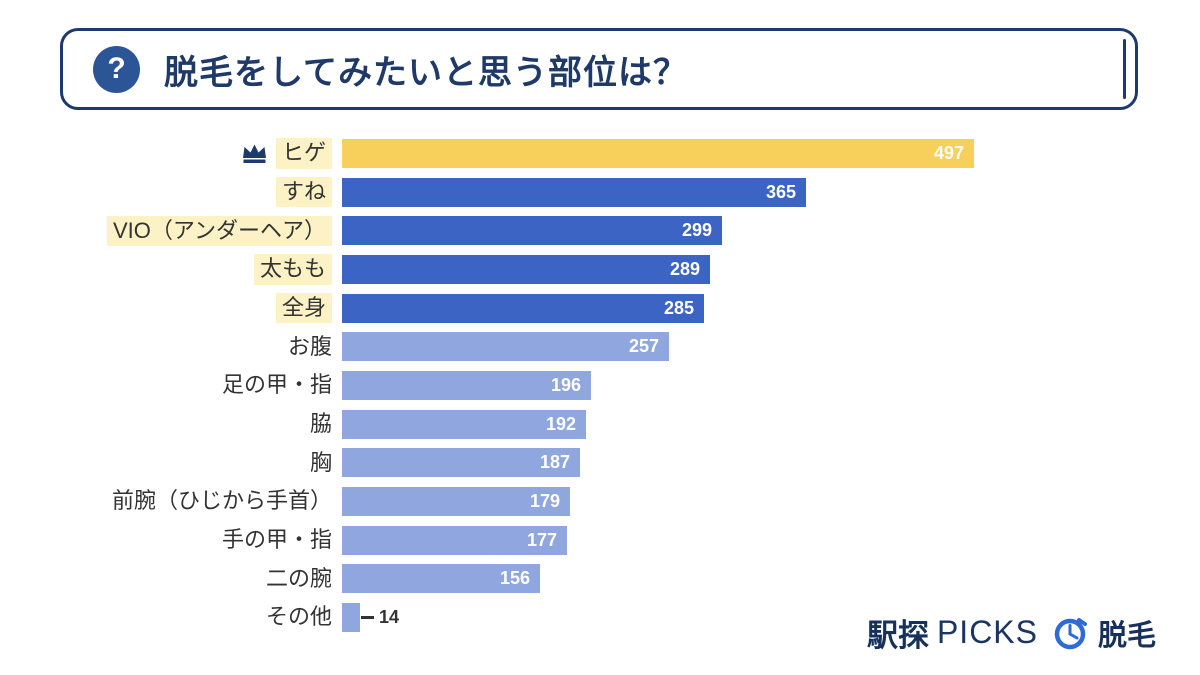 The width and height of the screenshot is (1200, 675). Describe the element at coordinates (523, 308) in the screenshot. I see `bar: 285` at that location.